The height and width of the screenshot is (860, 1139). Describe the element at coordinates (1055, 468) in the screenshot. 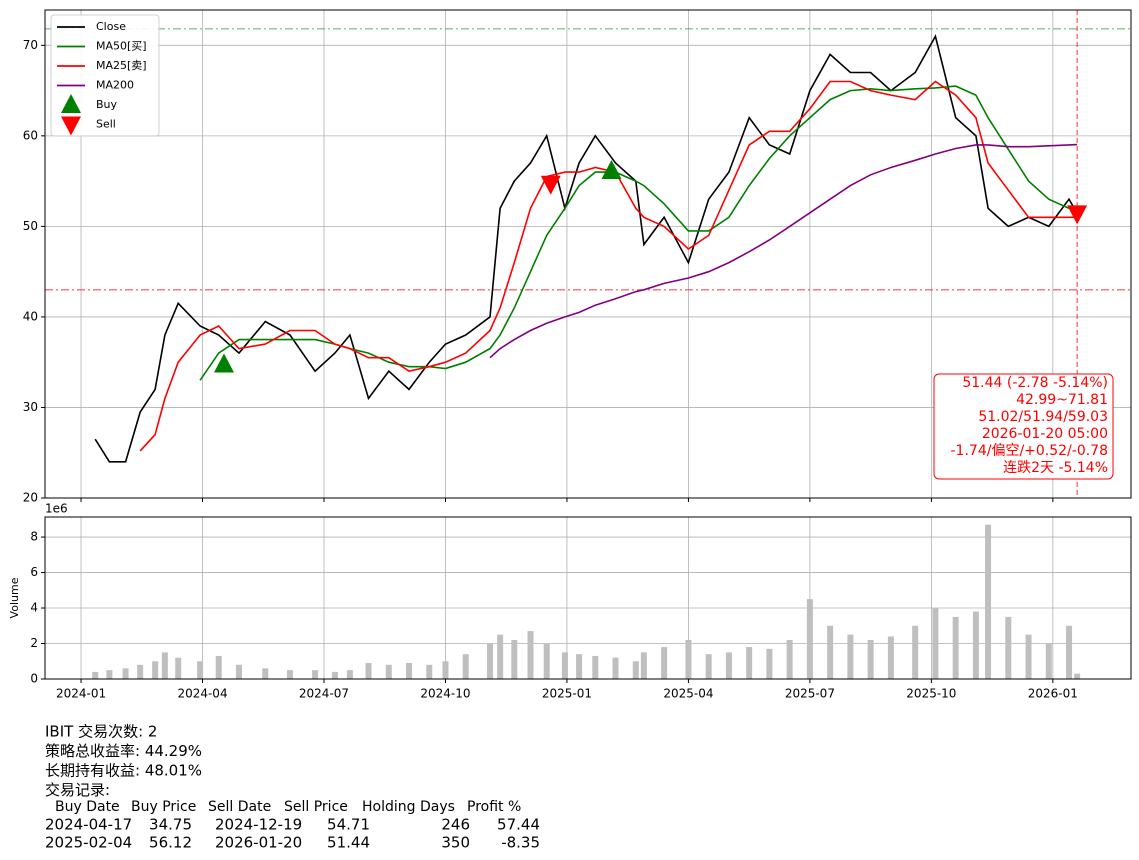

I see `annotation-text: 连跌2天 -5.14%` at that location.